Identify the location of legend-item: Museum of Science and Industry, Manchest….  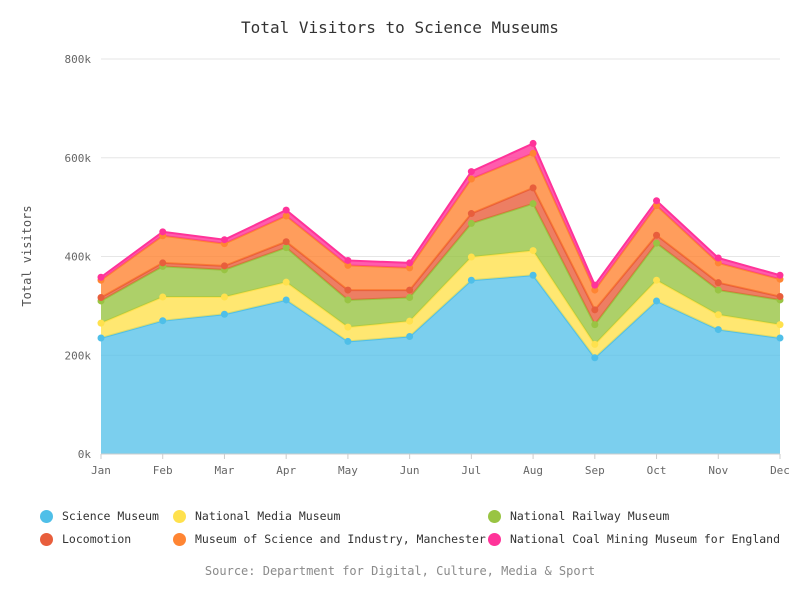
(329, 539).